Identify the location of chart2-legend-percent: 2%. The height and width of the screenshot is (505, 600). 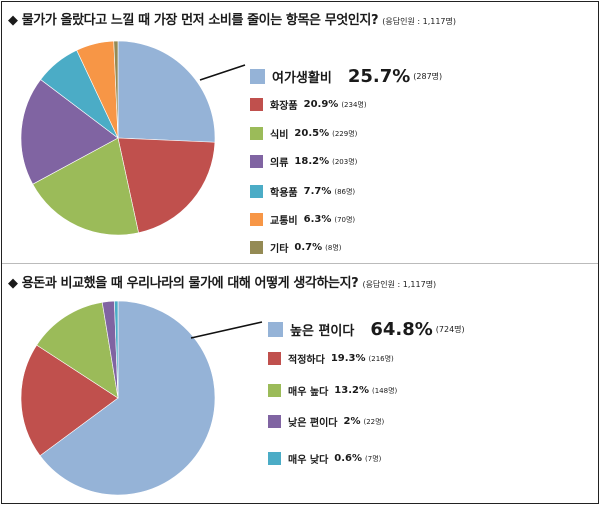
(352, 421).